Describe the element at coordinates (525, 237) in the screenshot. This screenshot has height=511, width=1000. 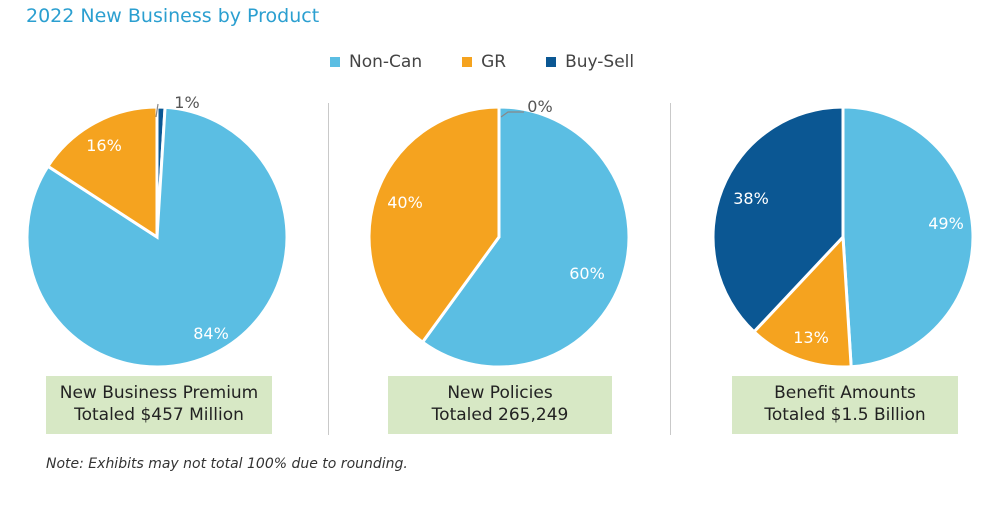
I see `pie-1-slice-non-can` at that location.